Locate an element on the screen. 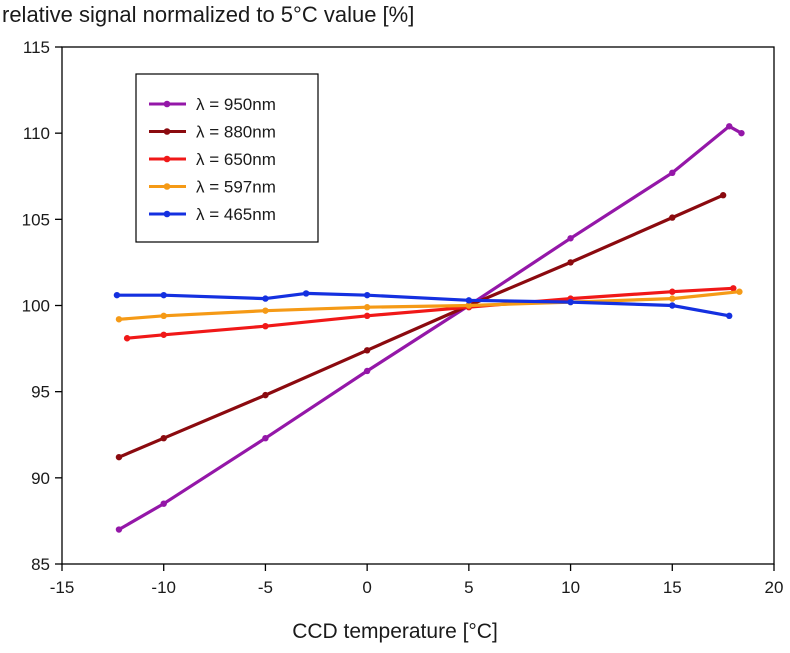 The height and width of the screenshot is (653, 790). x-tick-label: 20 is located at coordinates (774, 587).